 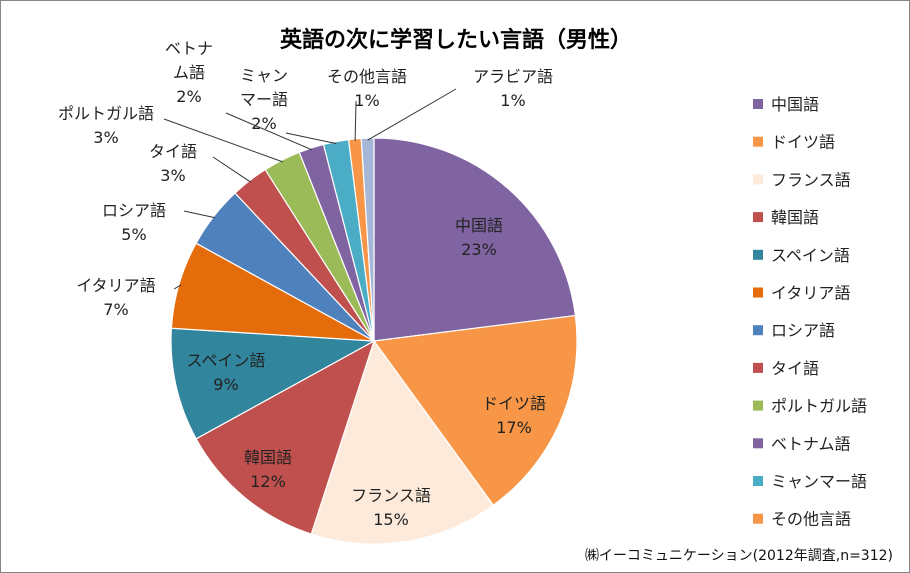 What do you see at coordinates (264, 99) in the screenshot?
I see `data-label-ミャンマー語: ミャンマー語 2%` at bounding box center [264, 99].